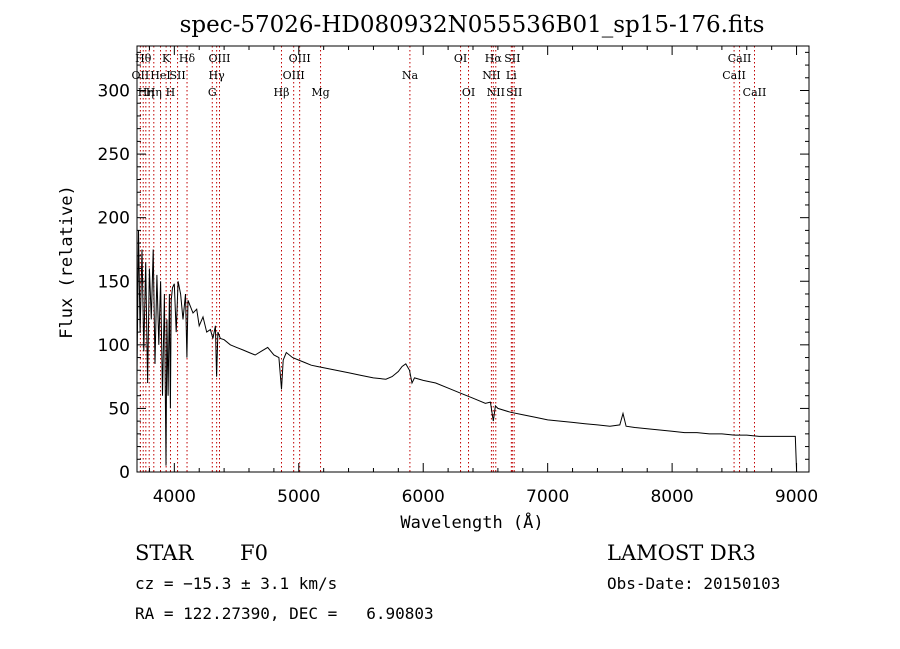  I want to click on spectral-subclass: F0, so click(254, 553).